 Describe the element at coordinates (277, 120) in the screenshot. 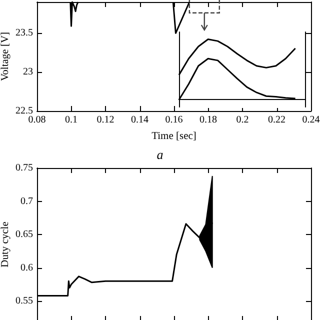

I see `x-tick-label: 0.22` at that location.